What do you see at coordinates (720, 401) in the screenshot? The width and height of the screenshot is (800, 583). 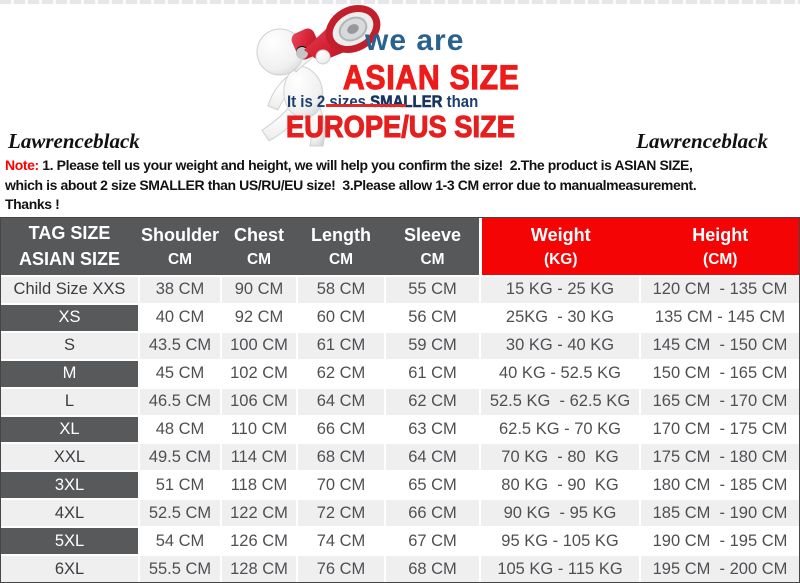 I see `cell-height: 165 CM - 170 CM` at bounding box center [720, 401].